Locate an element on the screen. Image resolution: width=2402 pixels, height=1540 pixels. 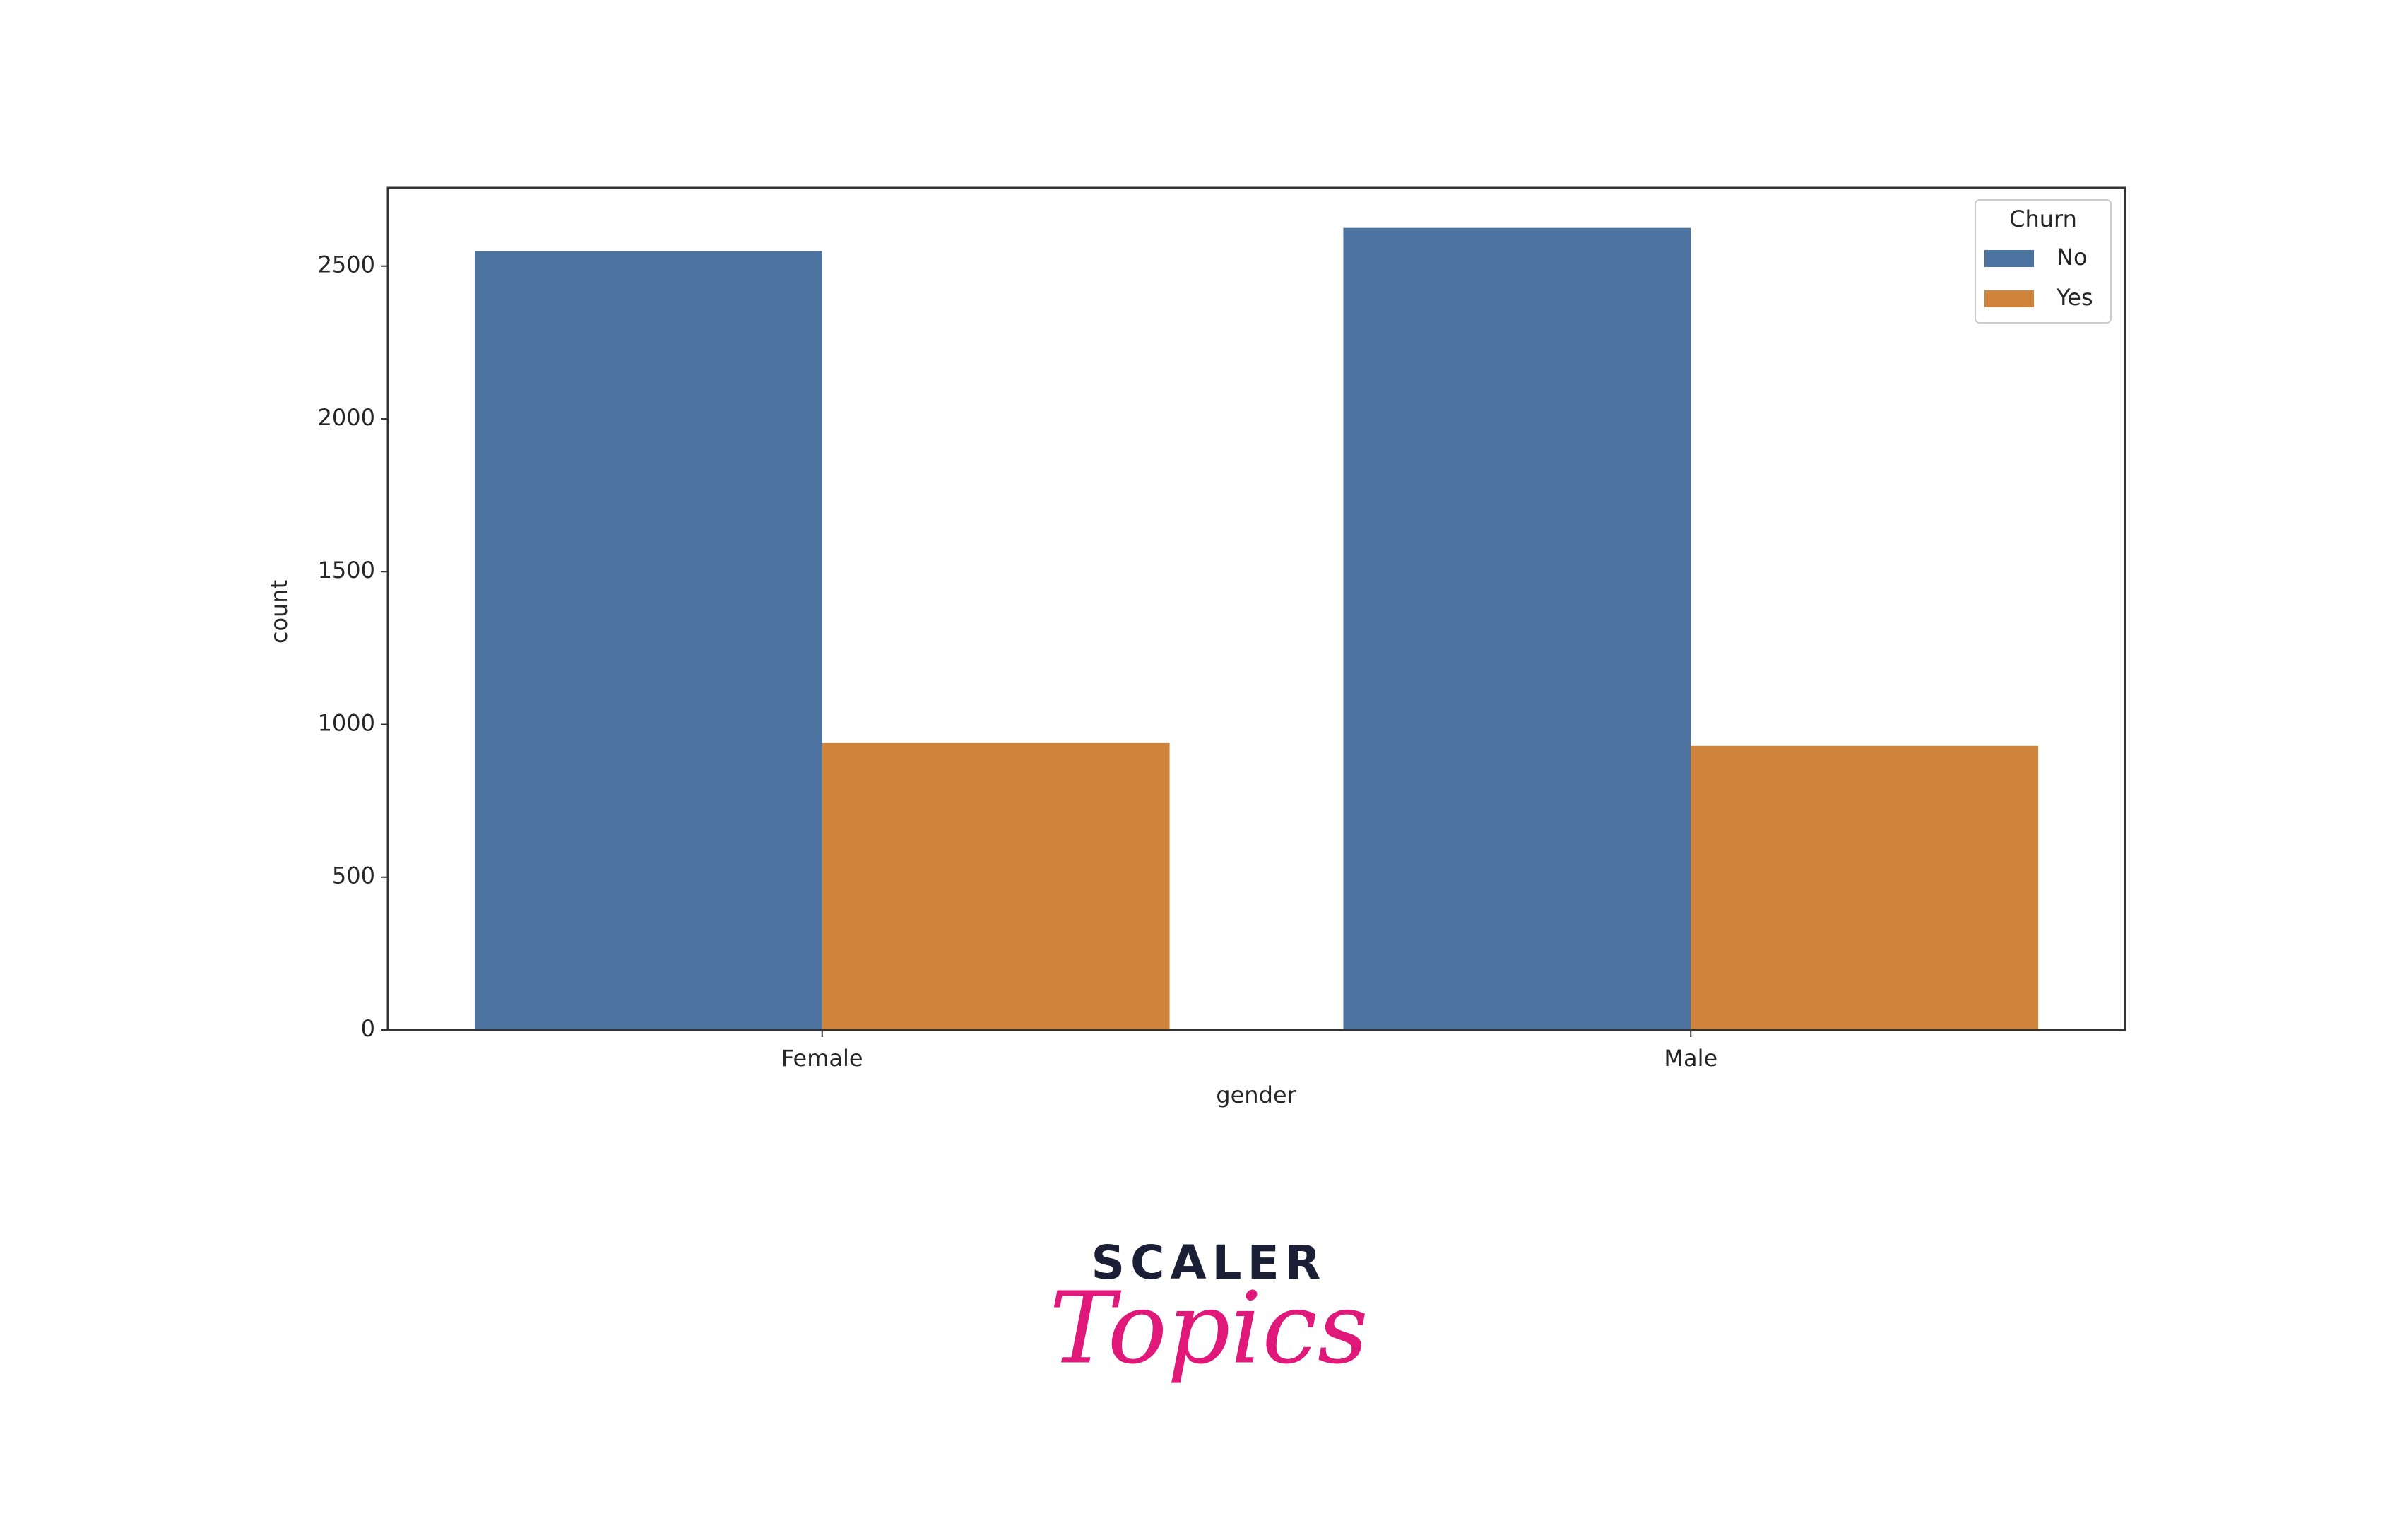
y-tick-label: 2500 is located at coordinates (346, 264).